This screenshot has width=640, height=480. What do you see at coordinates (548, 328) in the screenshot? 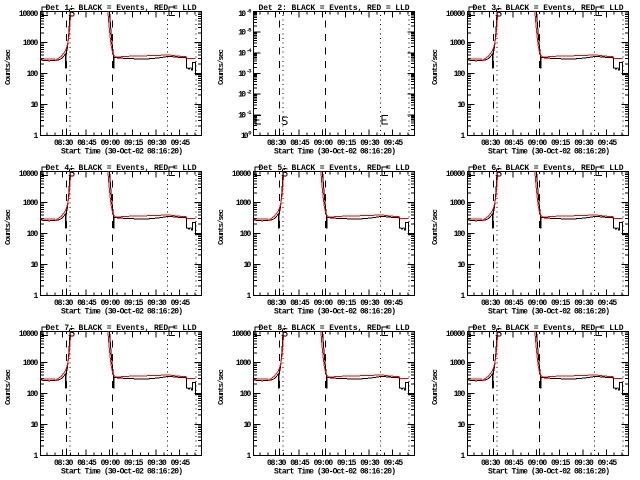
I see `svg-text:Det 9: BLACK = Events, RED = L: Det 9: BLACK = Events, RED = LLD` at bounding box center [548, 328].